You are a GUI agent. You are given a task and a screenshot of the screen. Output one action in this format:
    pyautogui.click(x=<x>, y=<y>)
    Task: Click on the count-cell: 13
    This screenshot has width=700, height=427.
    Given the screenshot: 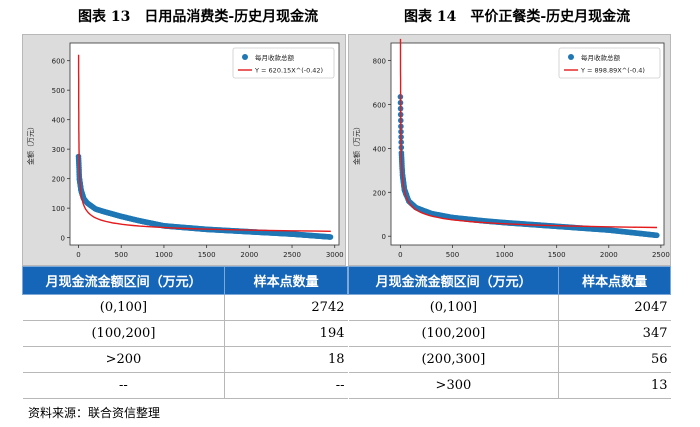 What is the action you would take?
    pyautogui.click(x=614, y=385)
    